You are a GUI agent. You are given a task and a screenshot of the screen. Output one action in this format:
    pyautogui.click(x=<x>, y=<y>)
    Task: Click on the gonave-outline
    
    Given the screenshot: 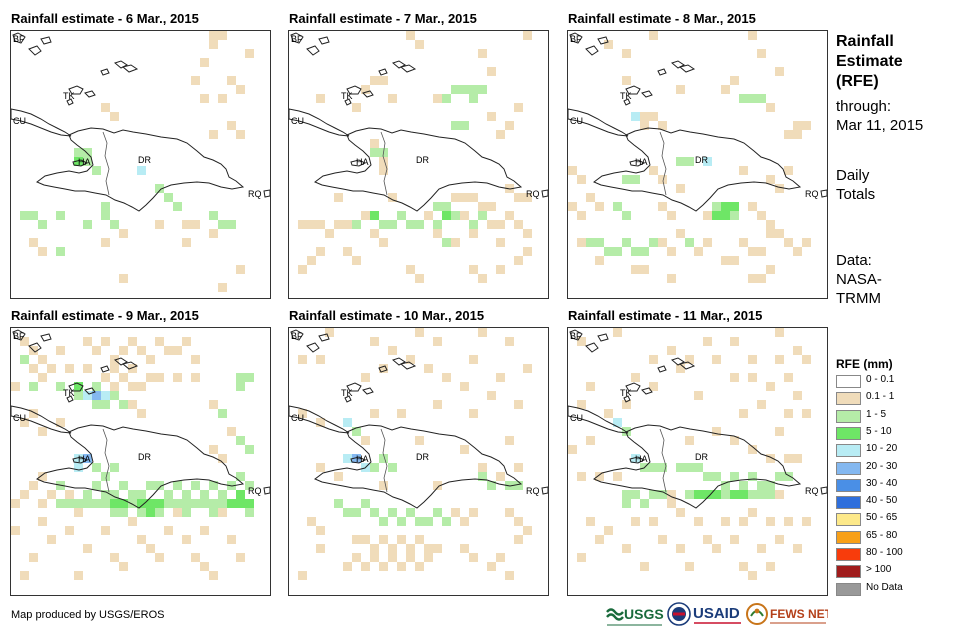 What is the action you would take?
    pyautogui.click(x=80, y=163)
    